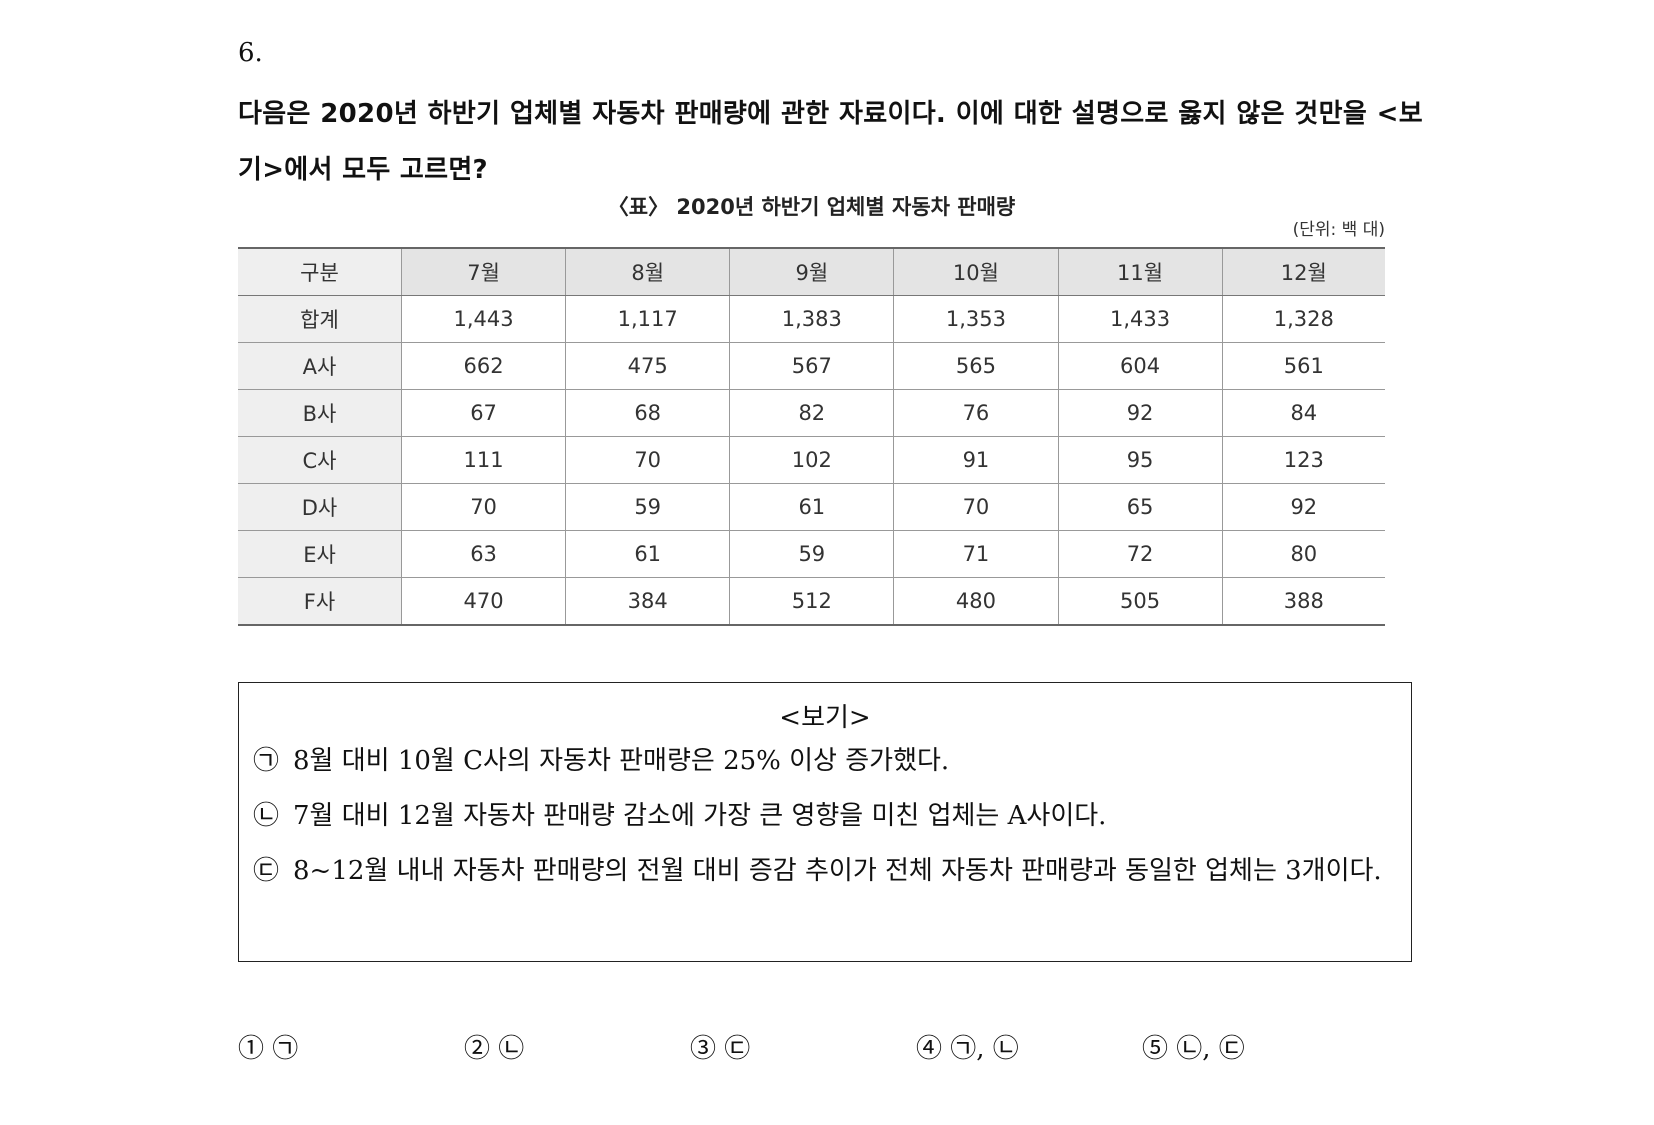  What do you see at coordinates (320, 460) in the screenshot?
I see `row-label: C사` at bounding box center [320, 460].